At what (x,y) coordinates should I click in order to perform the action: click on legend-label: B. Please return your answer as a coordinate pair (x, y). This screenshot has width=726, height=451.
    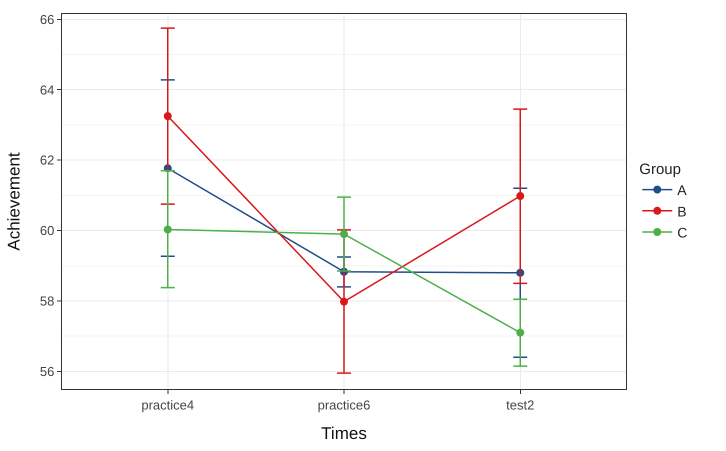
    Looking at the image, I should click on (682, 211).